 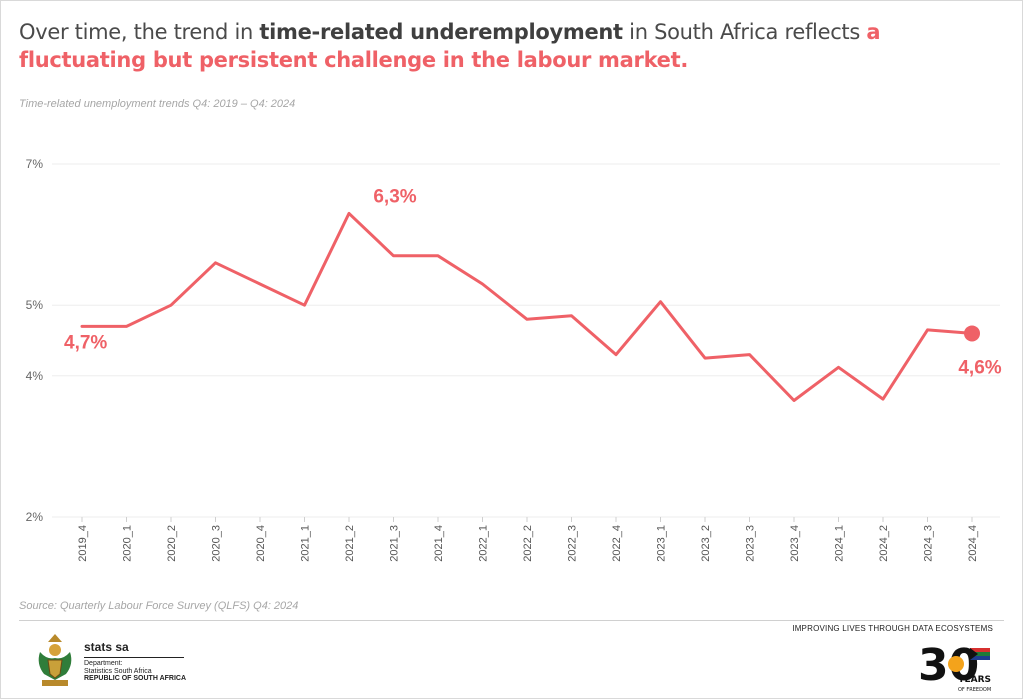 What do you see at coordinates (118, 671) in the screenshot?
I see `dept-line2: Statistics South Africa` at bounding box center [118, 671].